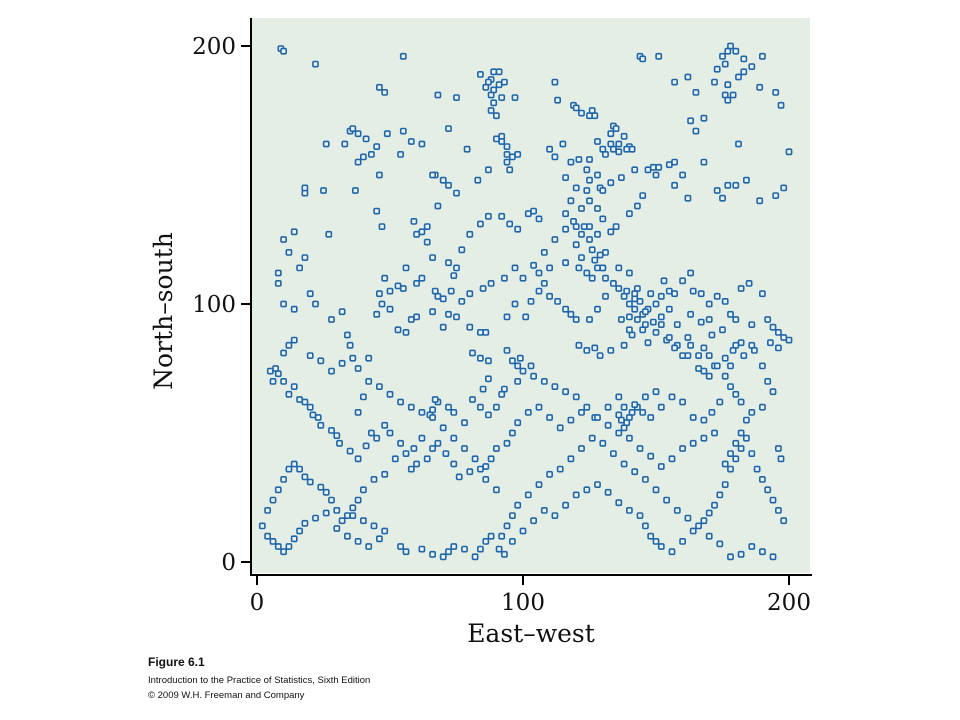 The width and height of the screenshot is (960, 720). I want to click on y-tick-label-100: 100, so click(214, 305).